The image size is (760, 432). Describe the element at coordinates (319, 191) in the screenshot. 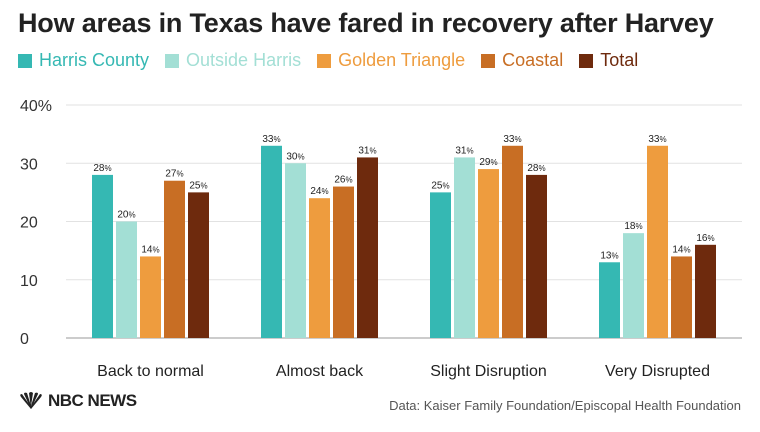

I see `bar-data-label: 24%` at that location.